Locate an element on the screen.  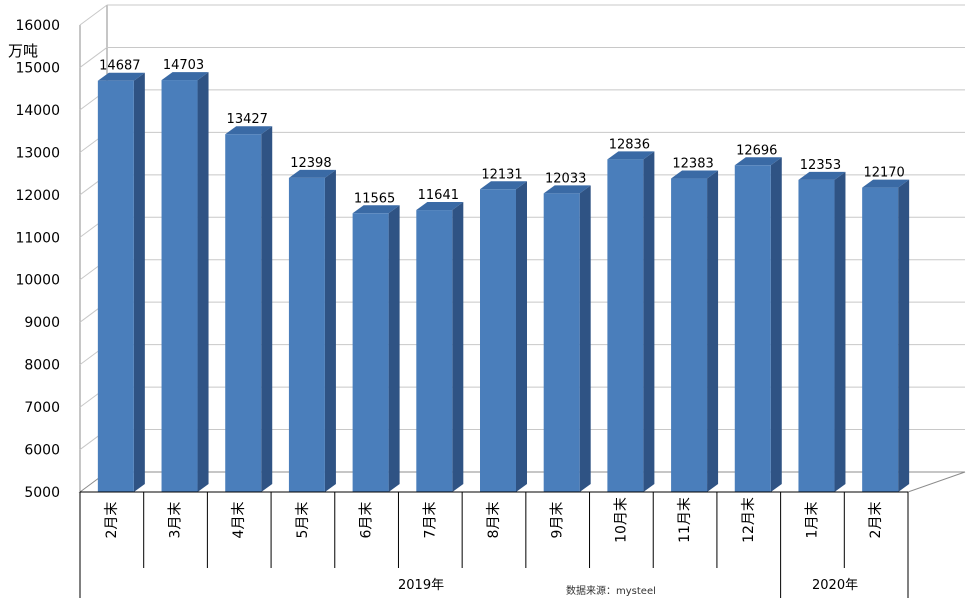
y-tick-label: 8000 is located at coordinates (42, 366).